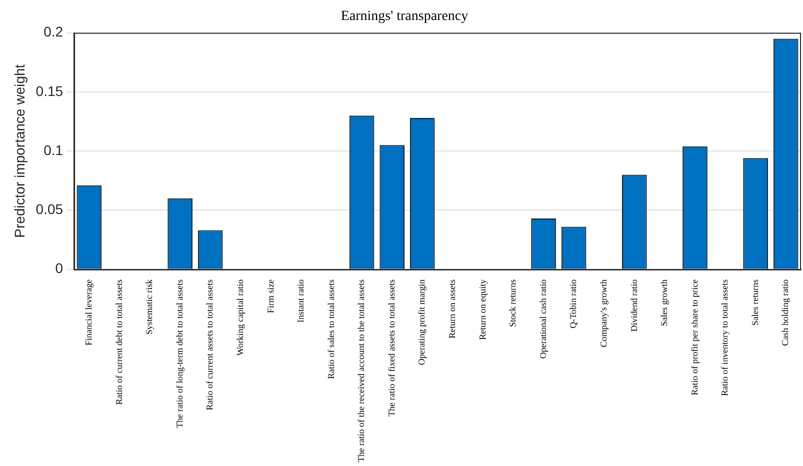 This screenshot has height=466, width=803. What do you see at coordinates (421, 322) in the screenshot?
I see `x-tick-label: Operating profit margin` at bounding box center [421, 322].